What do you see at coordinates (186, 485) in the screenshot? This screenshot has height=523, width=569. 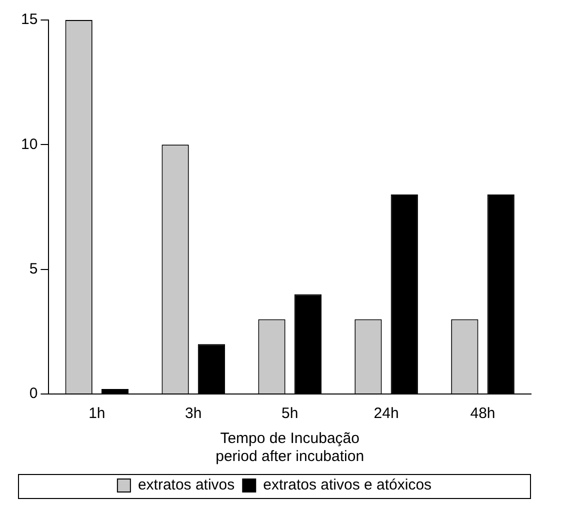 I see `legend-label: extratos ativos` at bounding box center [186, 485].